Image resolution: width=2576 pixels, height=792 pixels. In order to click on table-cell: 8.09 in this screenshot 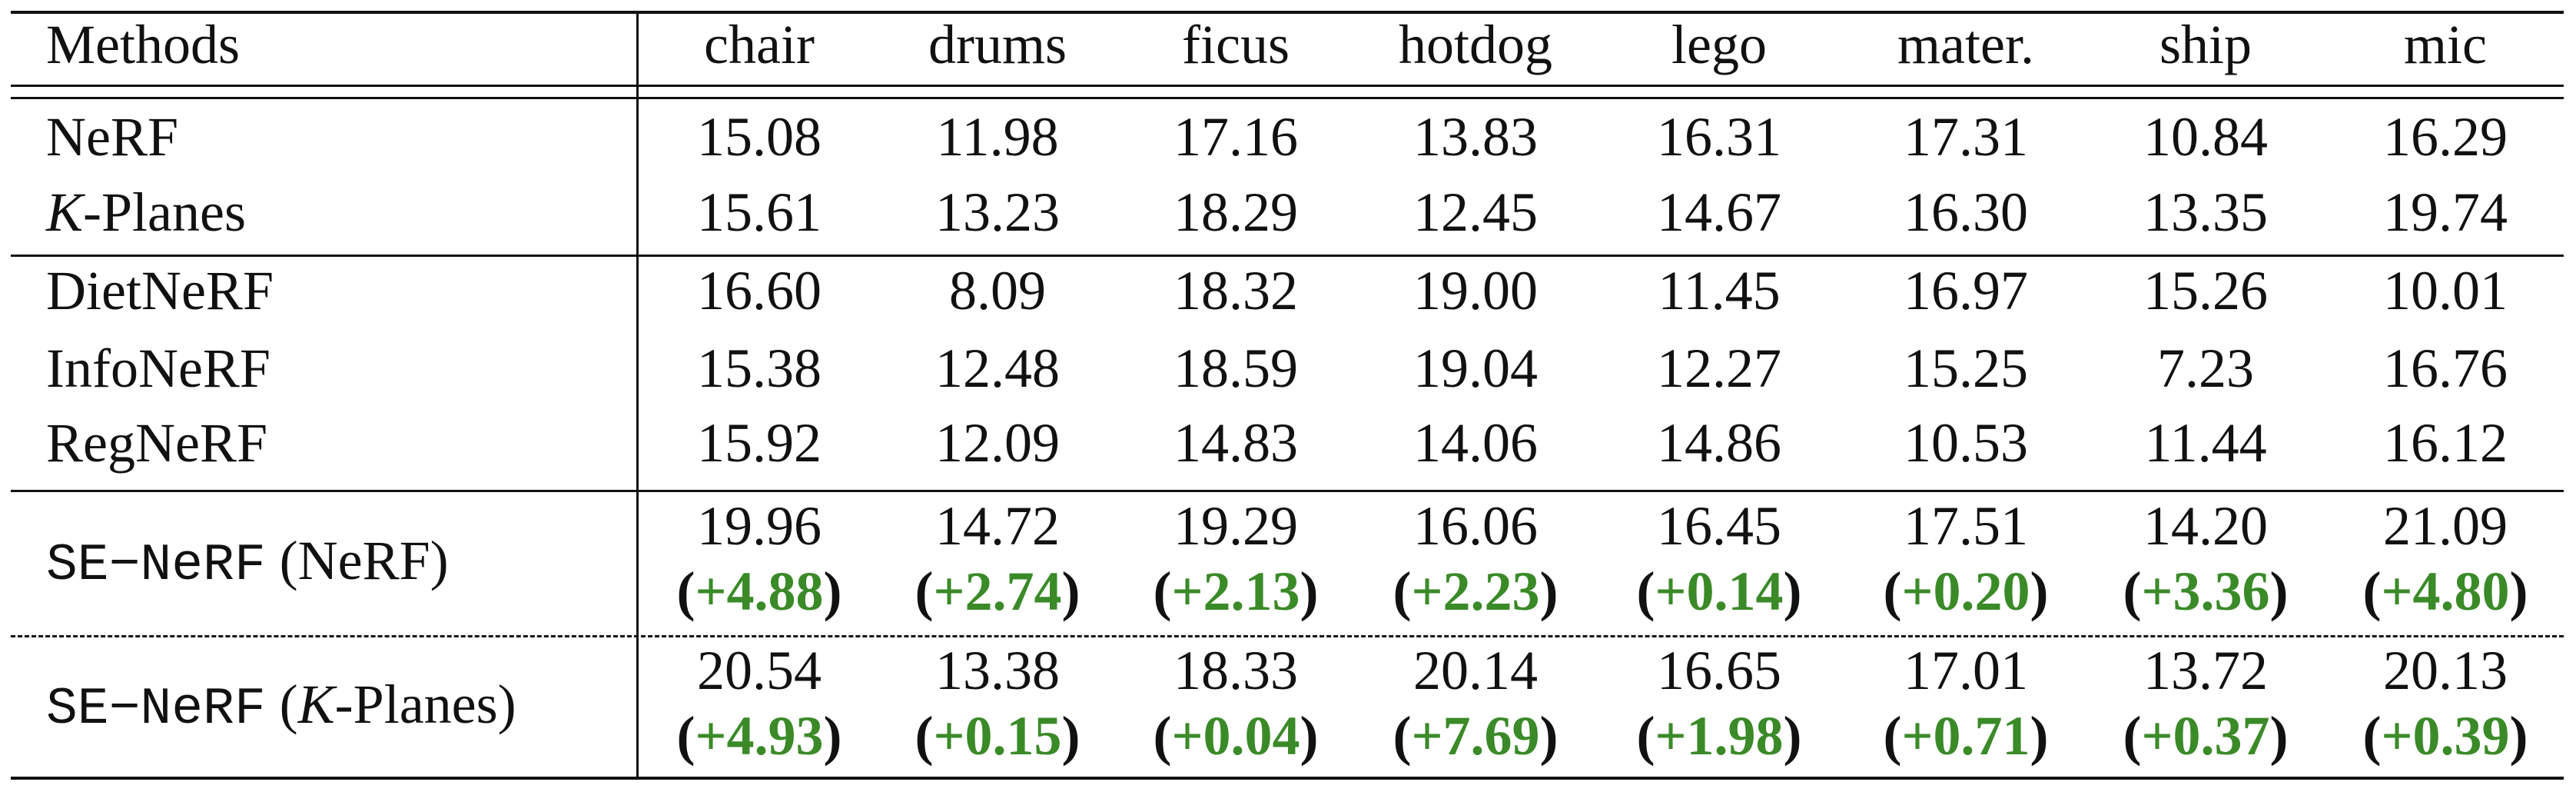, I will do `click(997, 290)`.